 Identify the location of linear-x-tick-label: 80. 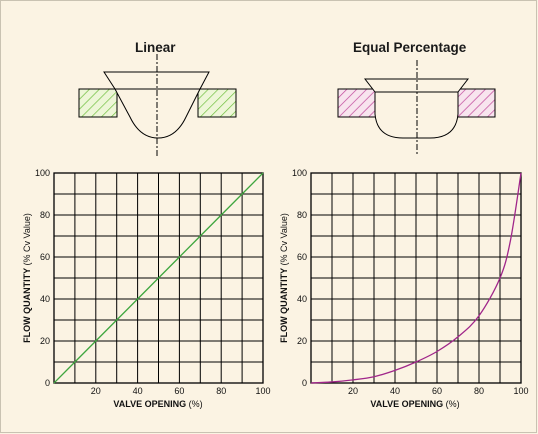
(221, 391).